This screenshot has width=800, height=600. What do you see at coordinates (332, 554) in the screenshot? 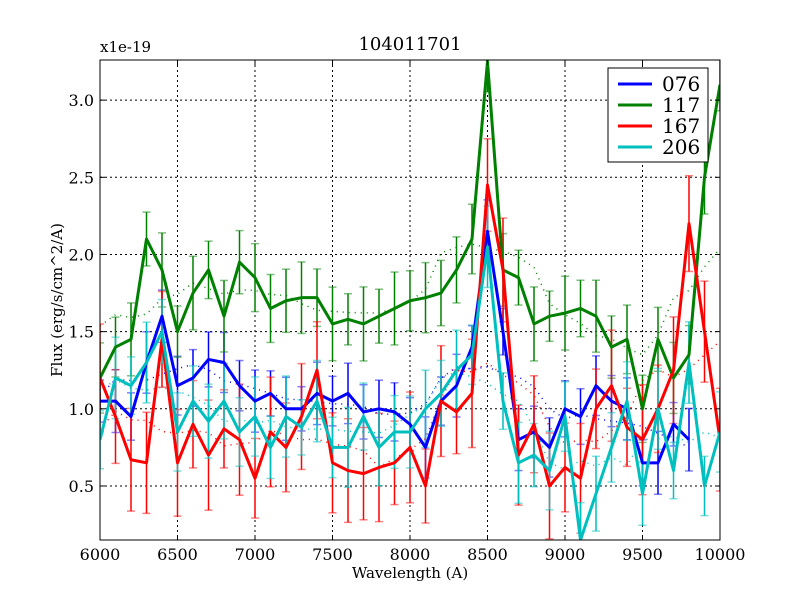
I see `x-tick-label: 7500` at bounding box center [332, 554].